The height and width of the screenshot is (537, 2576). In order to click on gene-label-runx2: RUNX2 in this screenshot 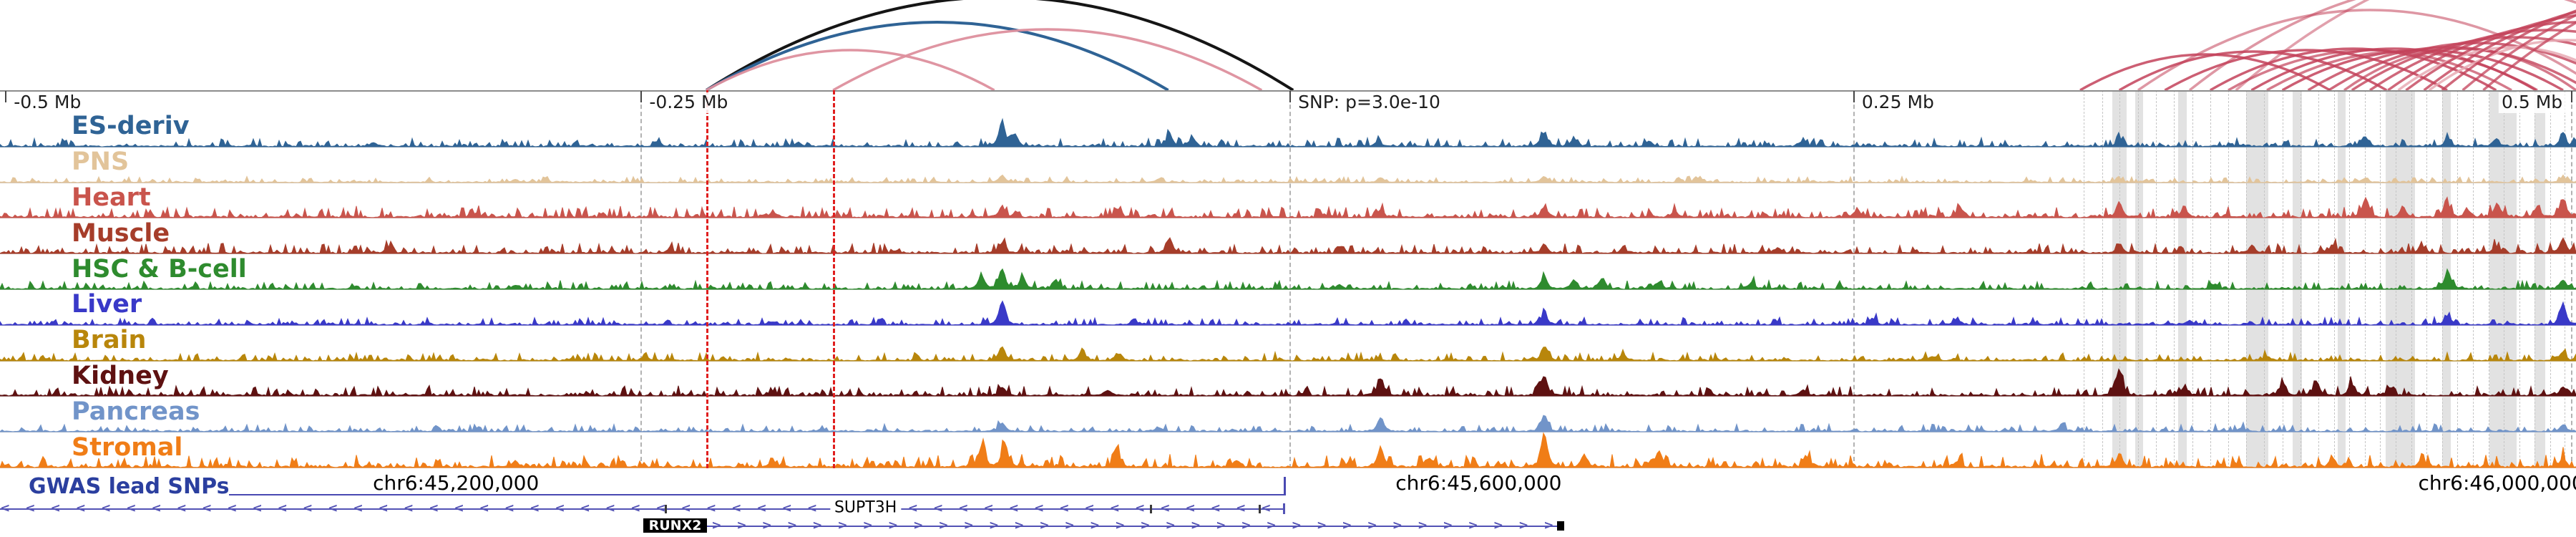, I will do `click(675, 525)`.